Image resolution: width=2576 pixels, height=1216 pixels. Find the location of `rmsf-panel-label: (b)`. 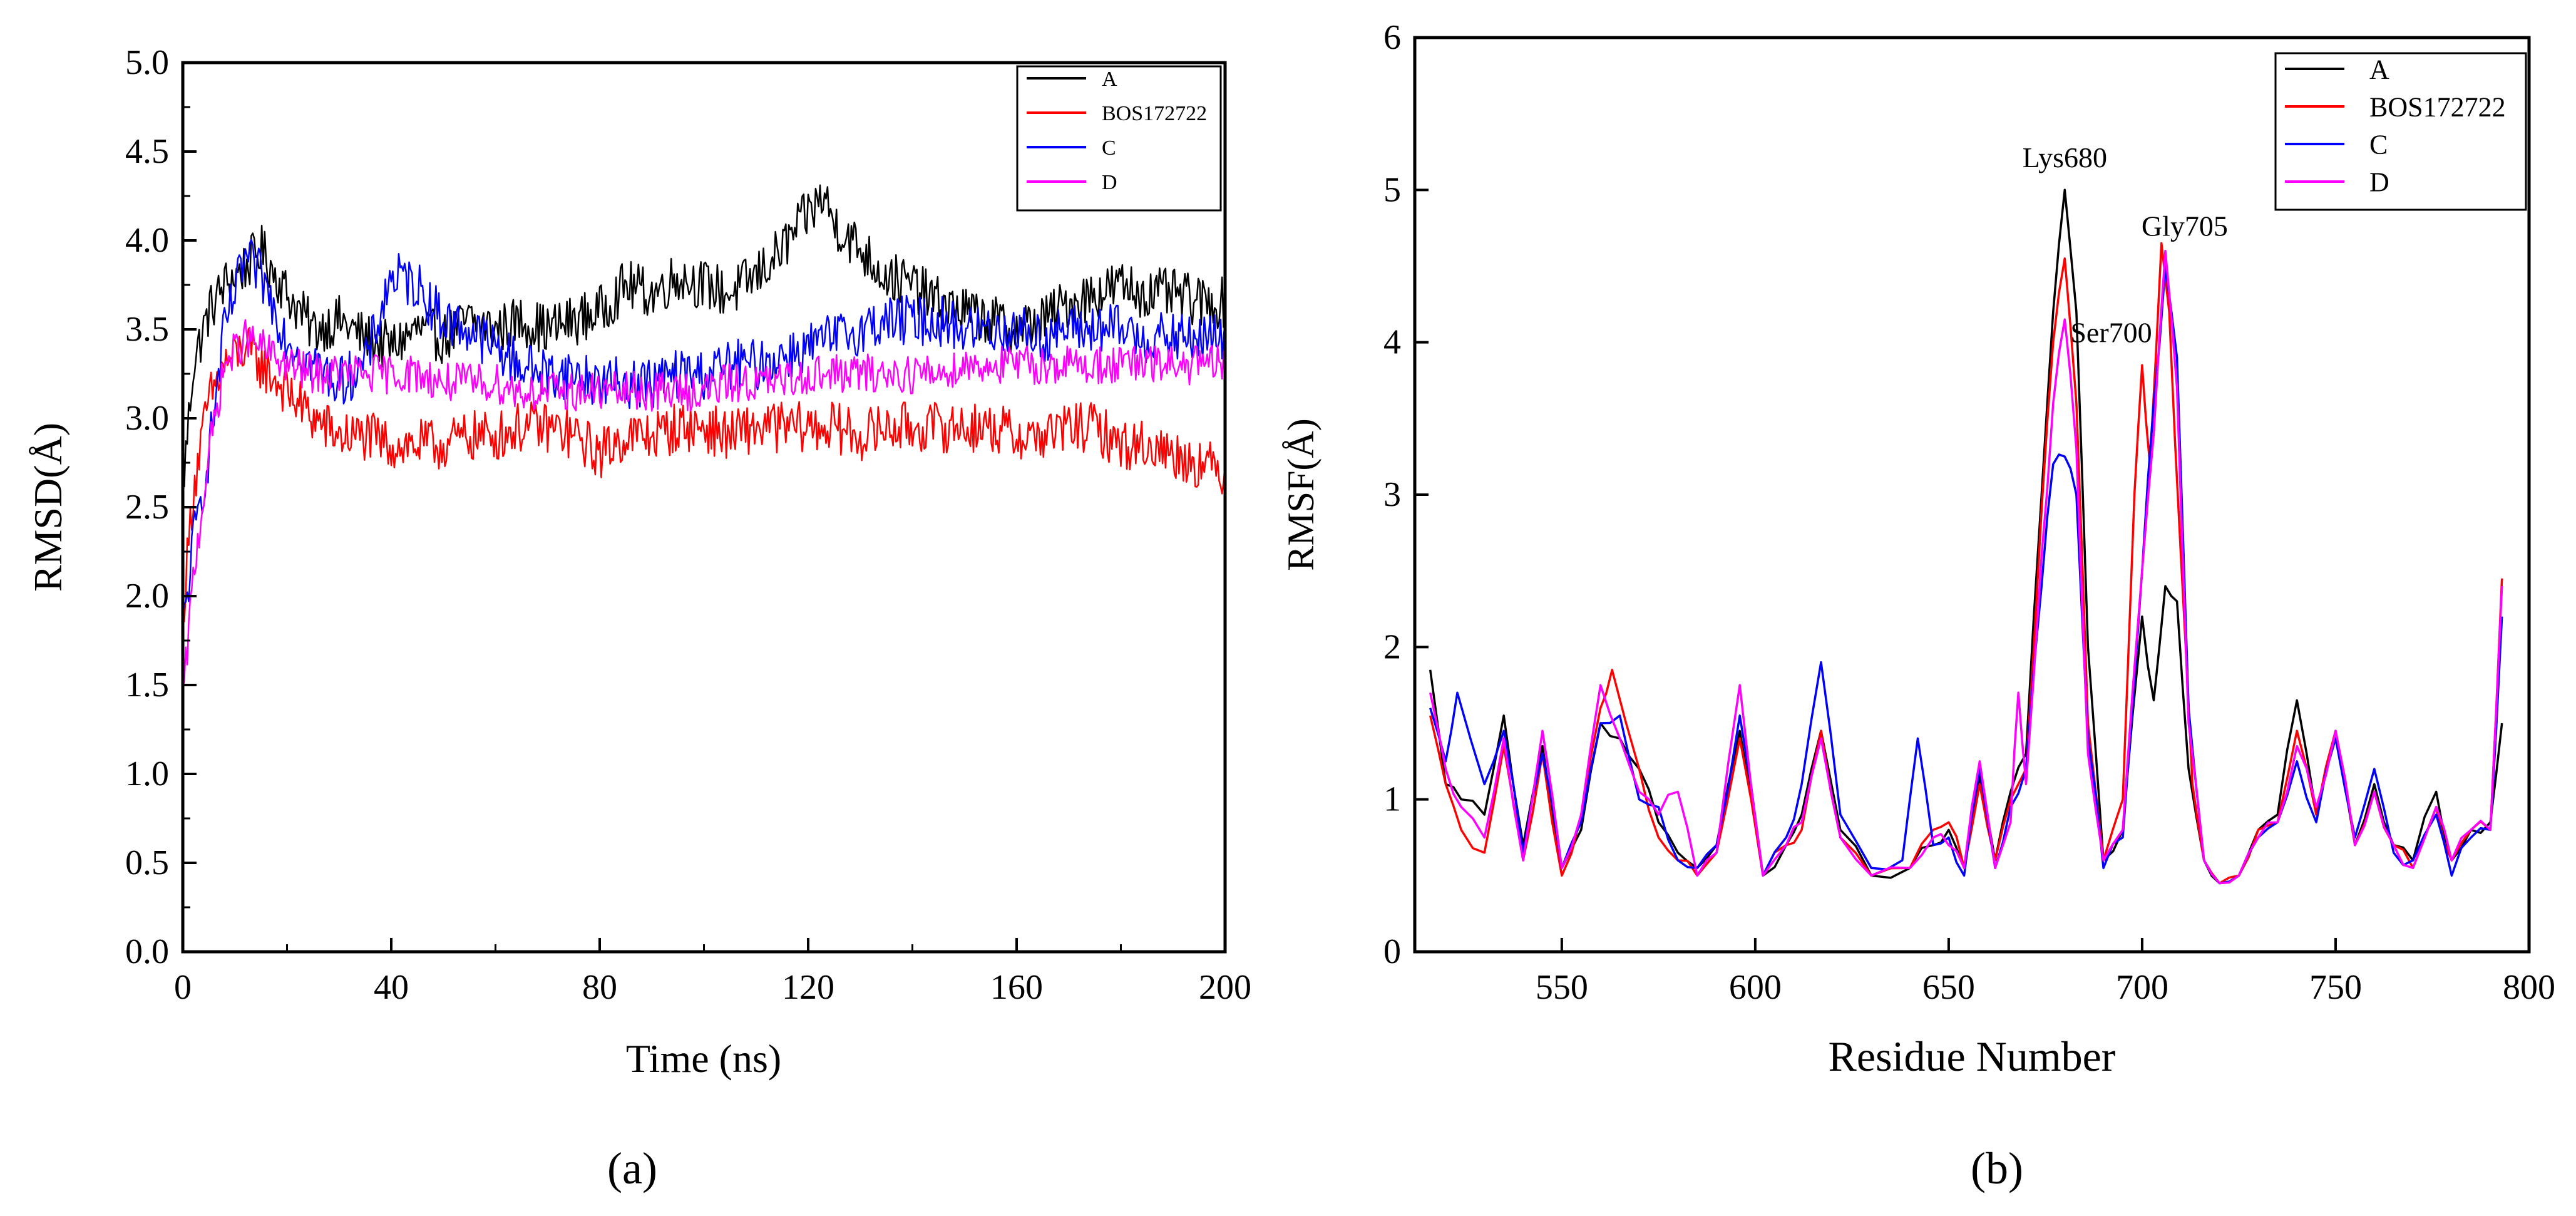

rmsf-panel-label: (b) is located at coordinates (1997, 1168).